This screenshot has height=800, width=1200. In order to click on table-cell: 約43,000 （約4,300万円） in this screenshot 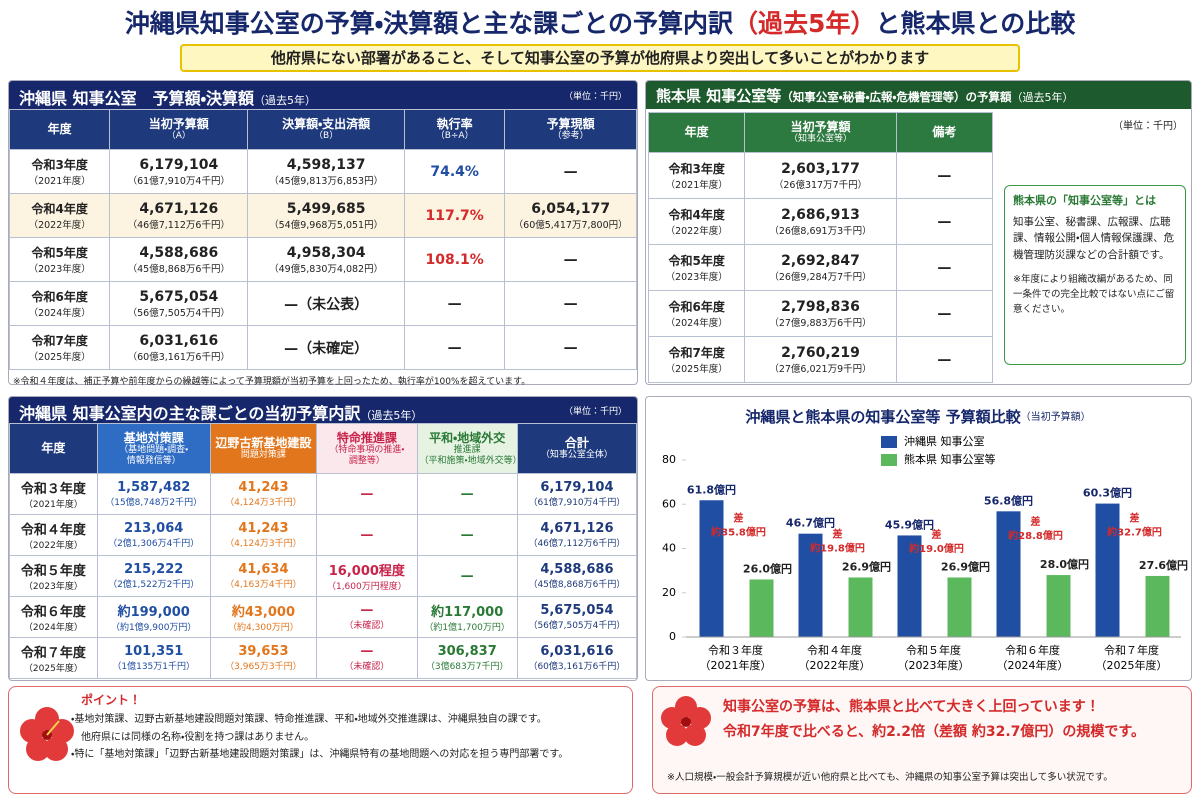, I will do `click(263, 617)`.